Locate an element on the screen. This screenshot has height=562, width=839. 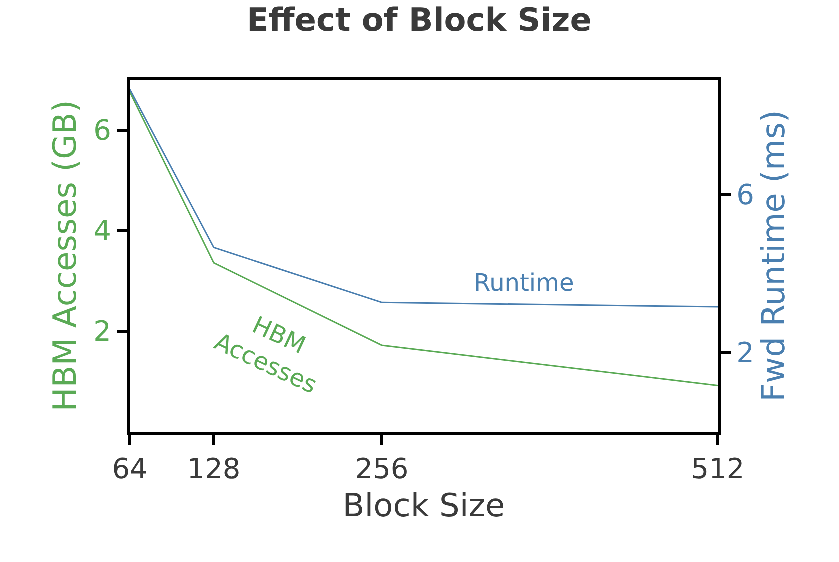
y-tick-label: 2 is located at coordinates (103, 331).